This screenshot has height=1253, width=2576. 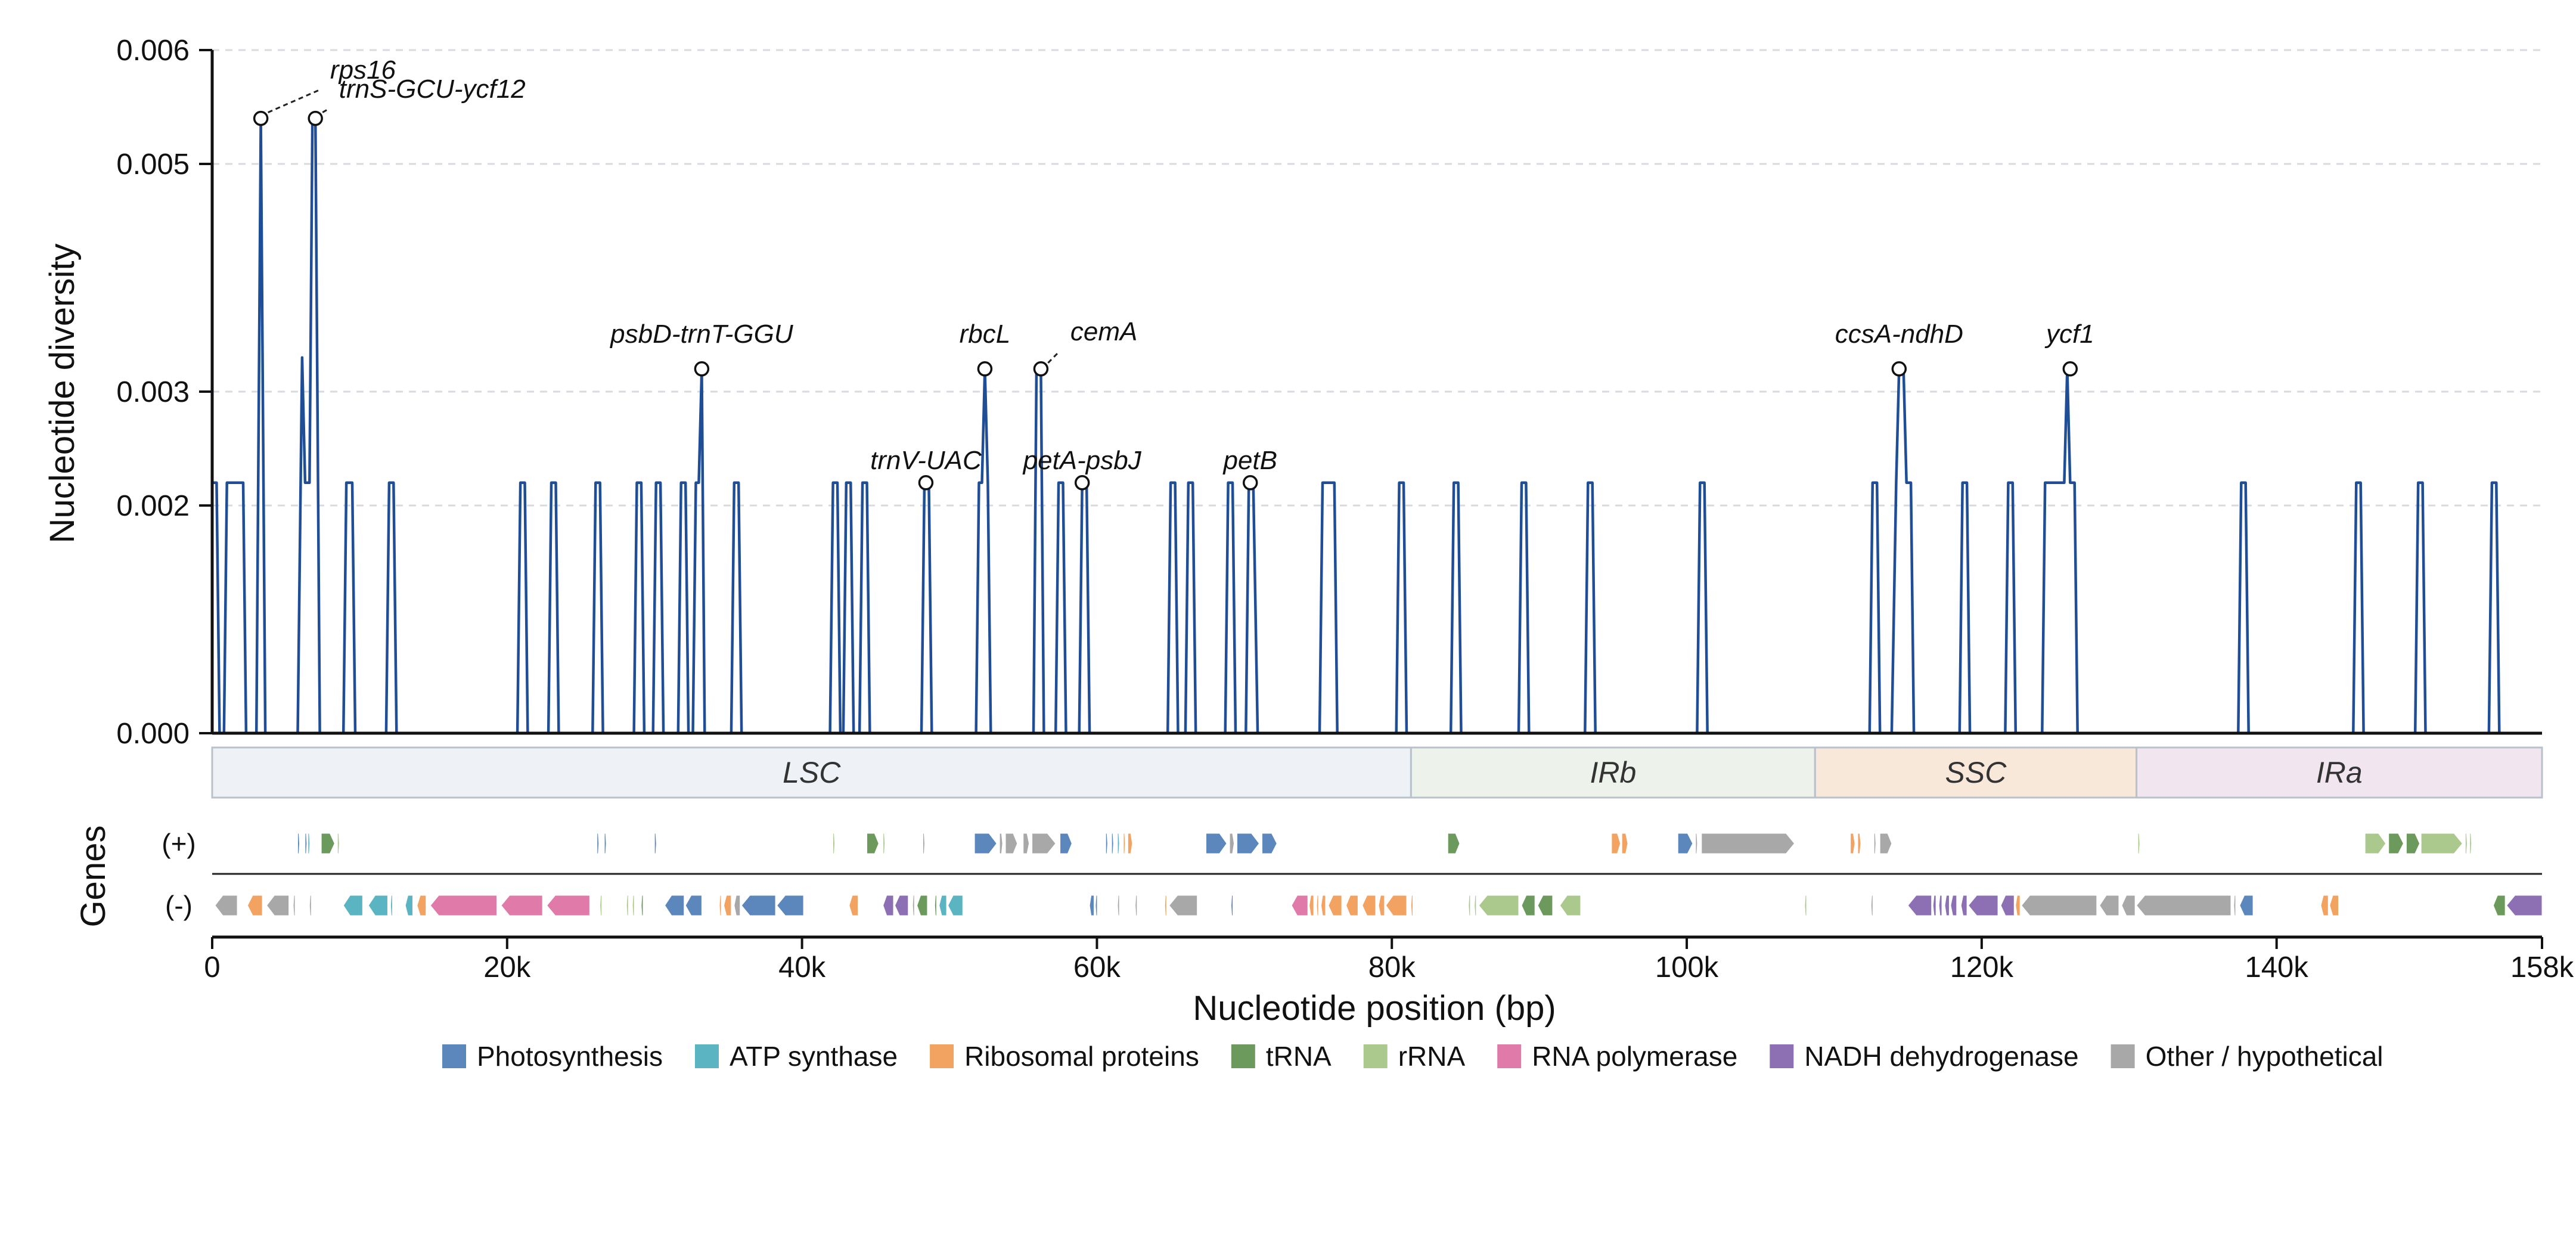 I want to click on legend-label: Photosynthesis, so click(x=570, y=1056).